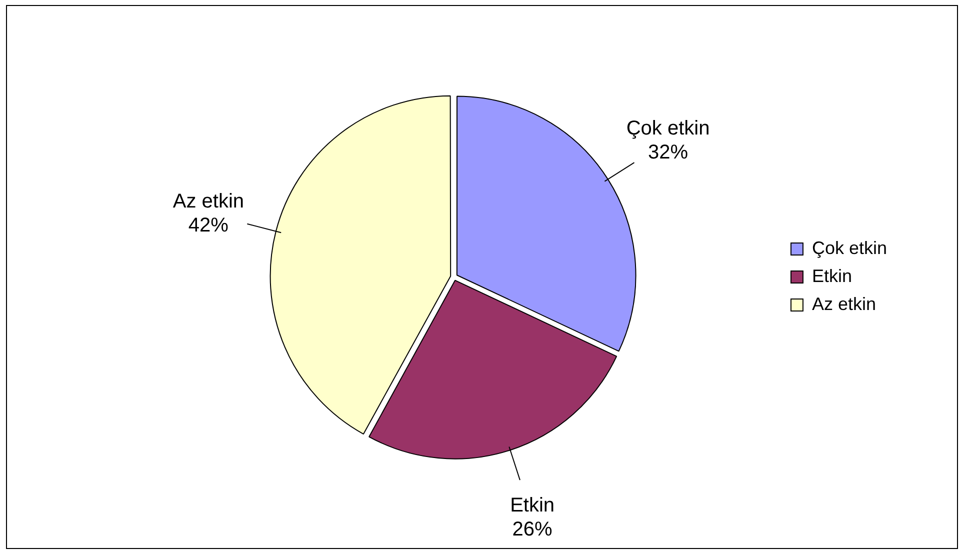 Image resolution: width=966 pixels, height=555 pixels. I want to click on legend-label: Çok etkin, so click(850, 248).